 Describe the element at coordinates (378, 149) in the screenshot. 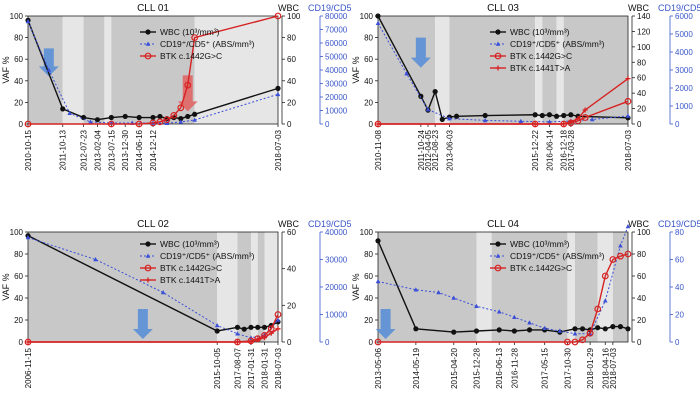

I see `x-tick-label: 2010-11-08` at that location.